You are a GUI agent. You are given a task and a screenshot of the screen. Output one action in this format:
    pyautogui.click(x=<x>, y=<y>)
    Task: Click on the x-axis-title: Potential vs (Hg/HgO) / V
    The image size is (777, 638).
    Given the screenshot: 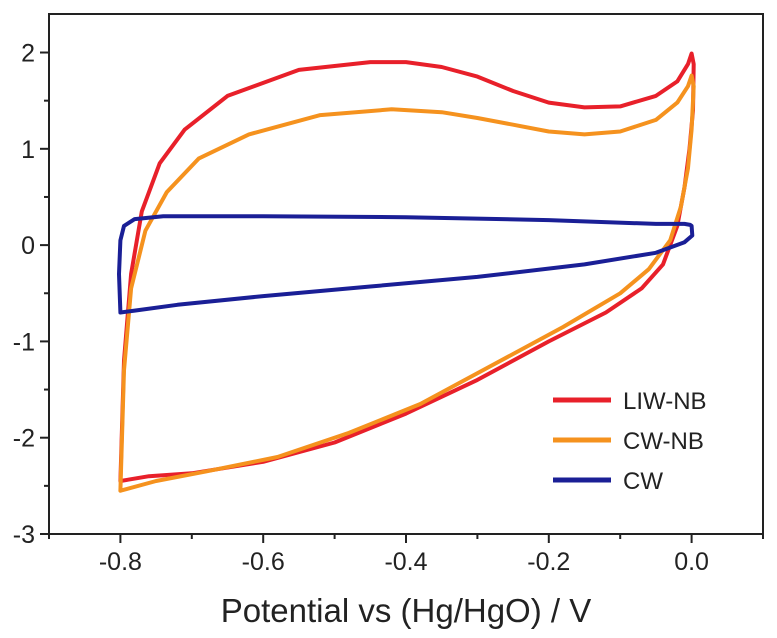 What is the action you would take?
    pyautogui.click(x=406, y=610)
    